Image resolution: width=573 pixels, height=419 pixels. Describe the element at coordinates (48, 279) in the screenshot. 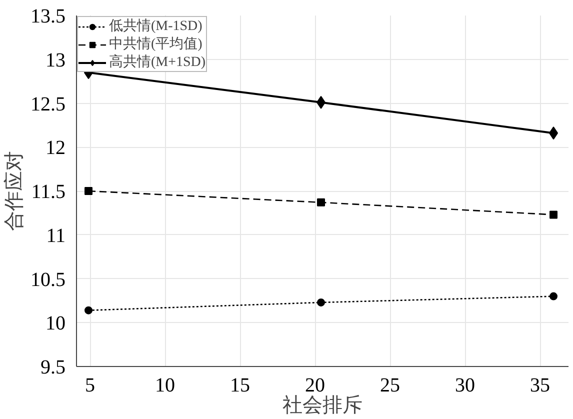

I see `y-tick-label: 10.5` at that location.